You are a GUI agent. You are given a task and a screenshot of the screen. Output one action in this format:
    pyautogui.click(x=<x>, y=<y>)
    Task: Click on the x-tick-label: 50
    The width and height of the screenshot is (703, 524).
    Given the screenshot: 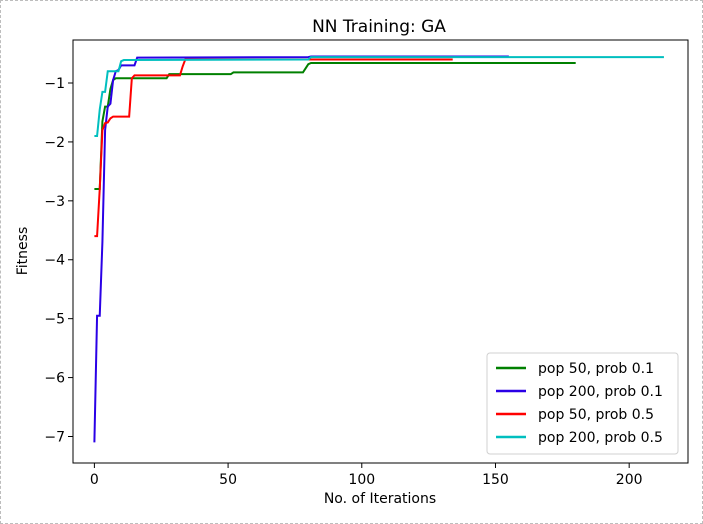 What is the action you would take?
    pyautogui.click(x=228, y=480)
    